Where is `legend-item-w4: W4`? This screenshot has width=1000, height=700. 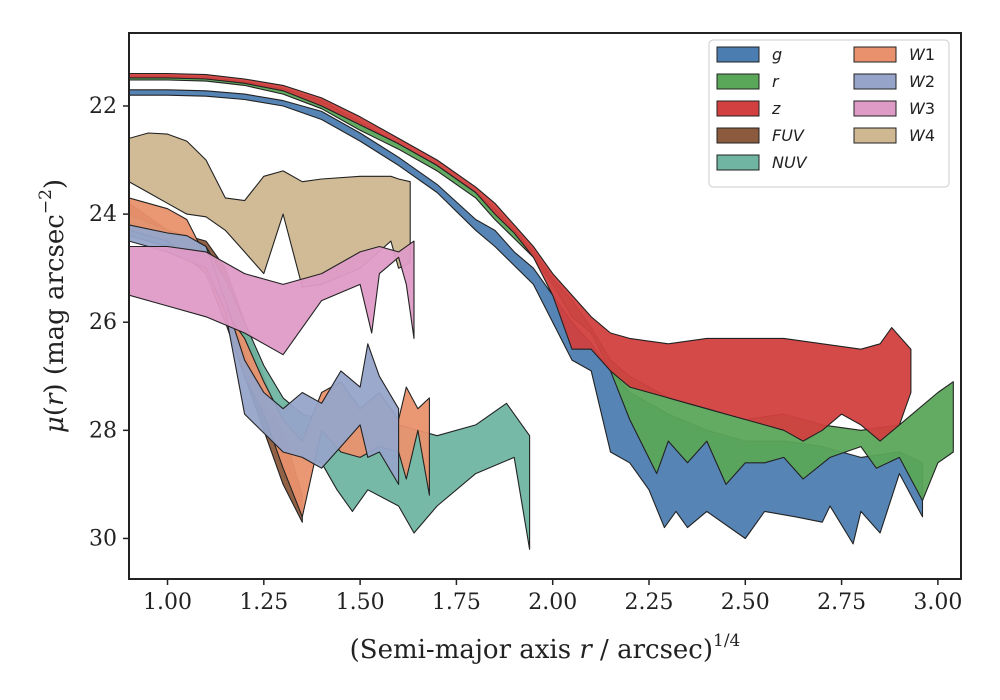 legend-item-w4: W4 is located at coordinates (894, 135).